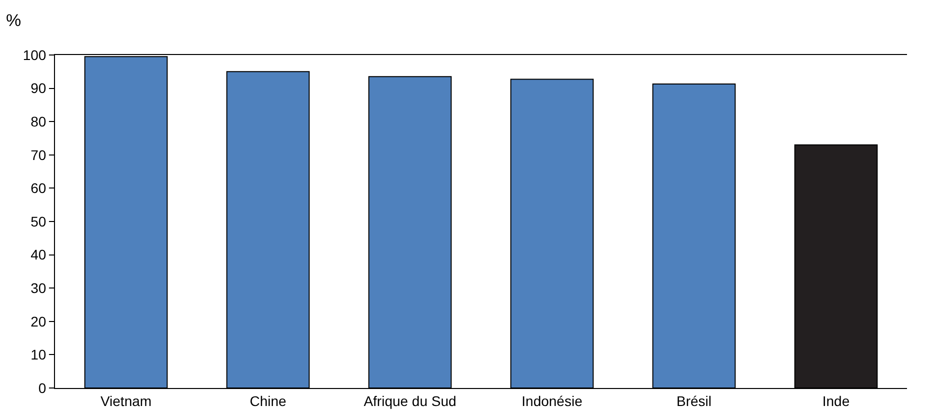  Describe the element at coordinates (268, 400) in the screenshot. I see `x-tick-label: Chine` at that location.